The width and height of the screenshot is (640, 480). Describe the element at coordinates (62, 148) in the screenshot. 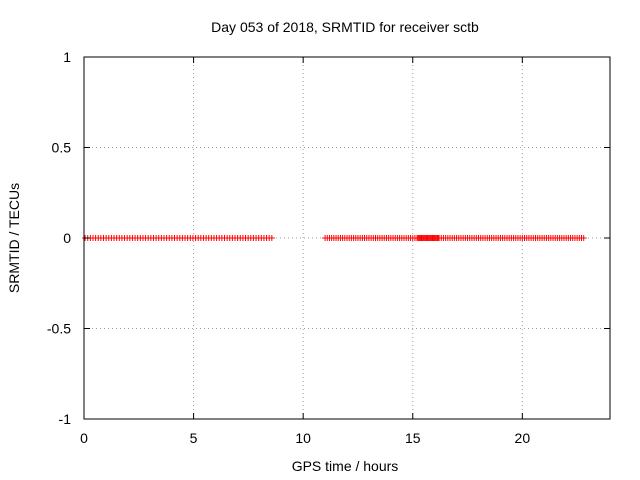

I see `y-tick-label: 0.5` at that location.